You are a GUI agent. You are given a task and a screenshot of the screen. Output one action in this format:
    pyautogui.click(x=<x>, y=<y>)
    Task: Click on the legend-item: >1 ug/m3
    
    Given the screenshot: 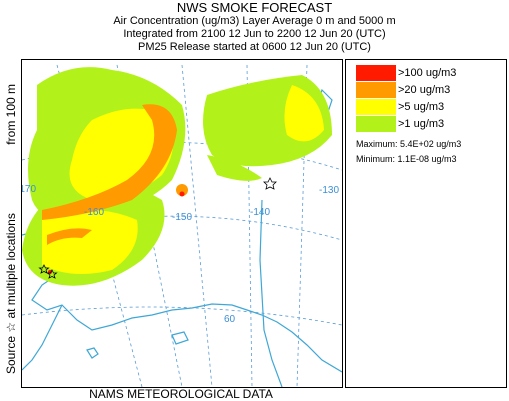 What is the action you would take?
    pyautogui.click(x=400, y=124)
    